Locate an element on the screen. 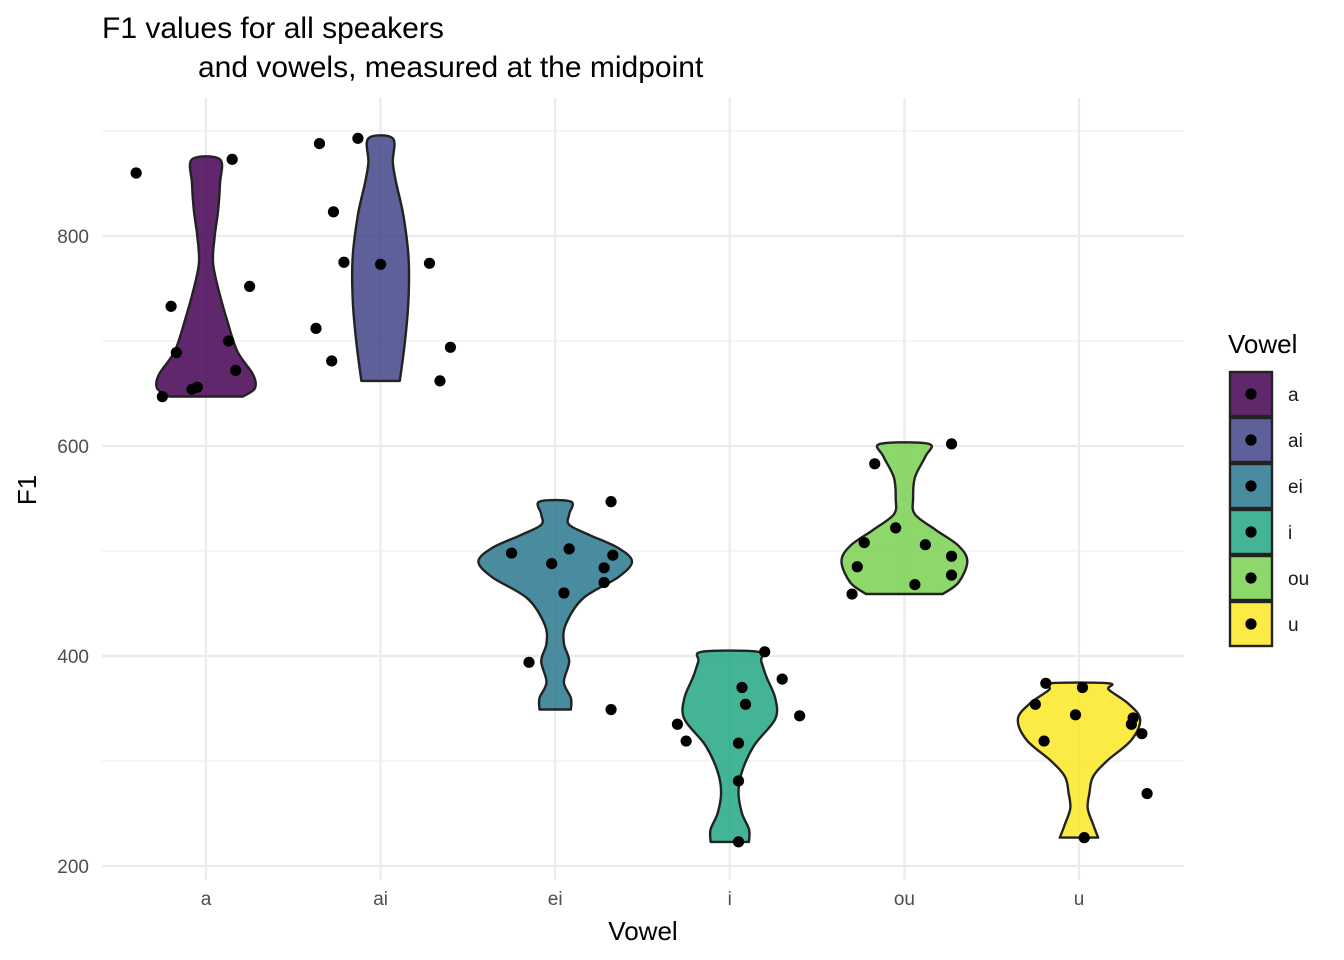 The image size is (1344, 960). y-tick-label: 600 is located at coordinates (73, 447).